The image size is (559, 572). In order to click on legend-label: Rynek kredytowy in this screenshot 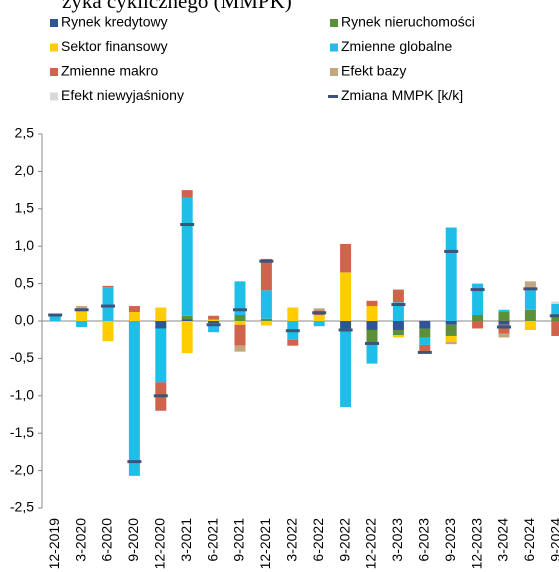, I will do `click(114, 22)`.